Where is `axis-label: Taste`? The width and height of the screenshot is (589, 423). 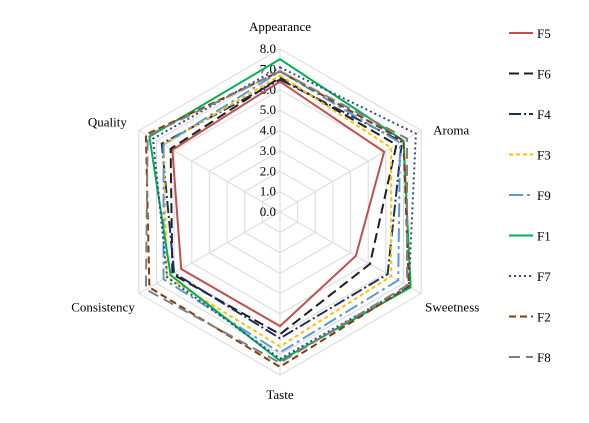 axis-label: Taste is located at coordinates (279, 394).